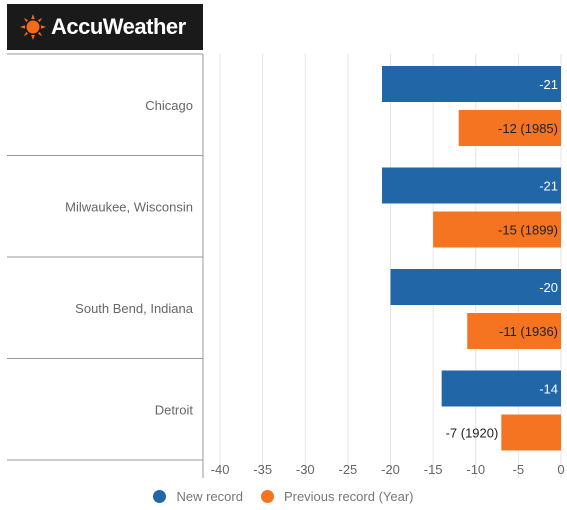 The width and height of the screenshot is (567, 510). I want to click on accuweather-logo: AccuWeather, so click(105, 27).